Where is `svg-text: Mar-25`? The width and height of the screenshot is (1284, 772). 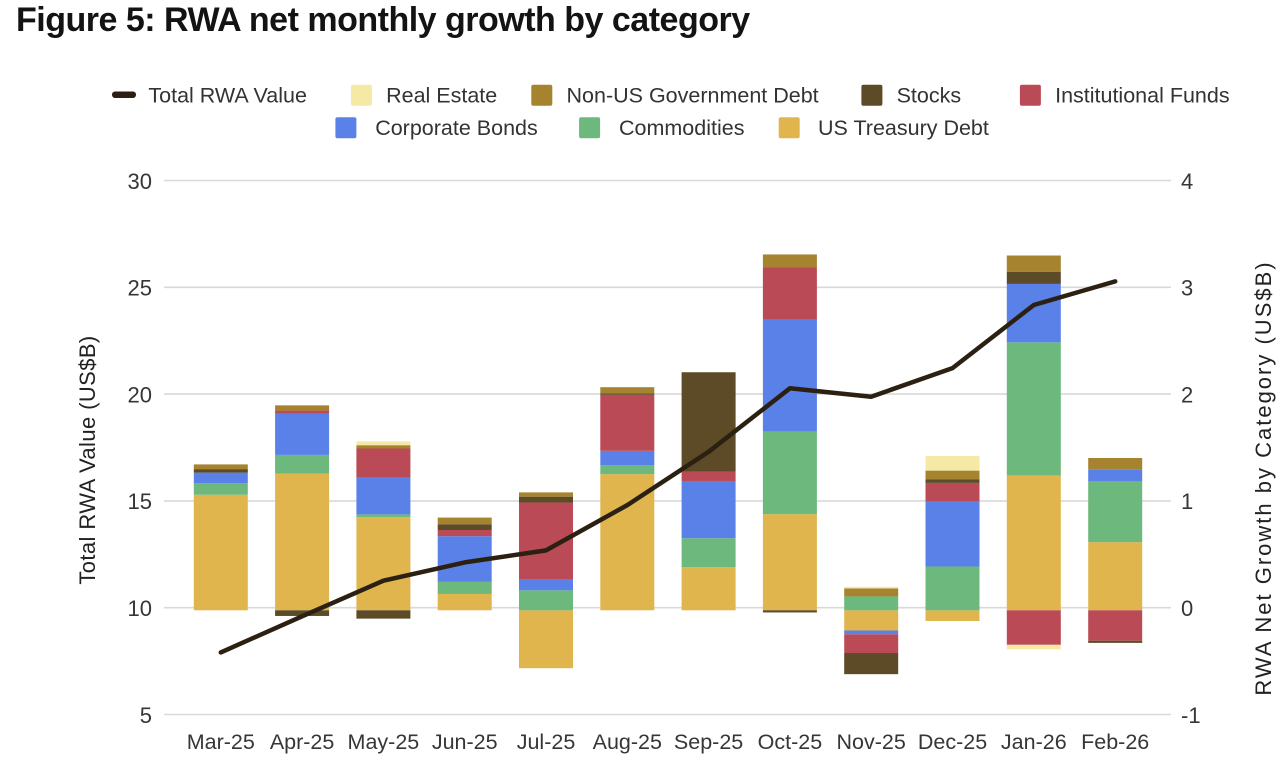
svg-text: Mar-25 is located at coordinates (221, 742).